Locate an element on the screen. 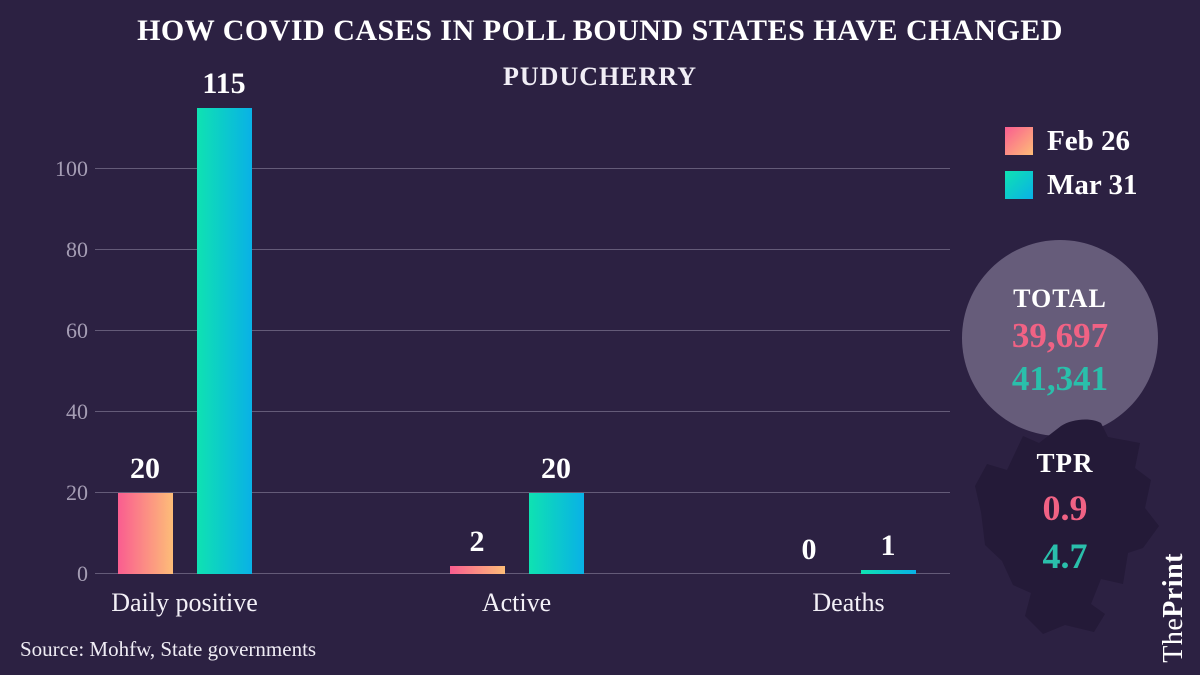 This screenshot has height=675, width=1200. bar-value-label: 2 is located at coordinates (477, 541).